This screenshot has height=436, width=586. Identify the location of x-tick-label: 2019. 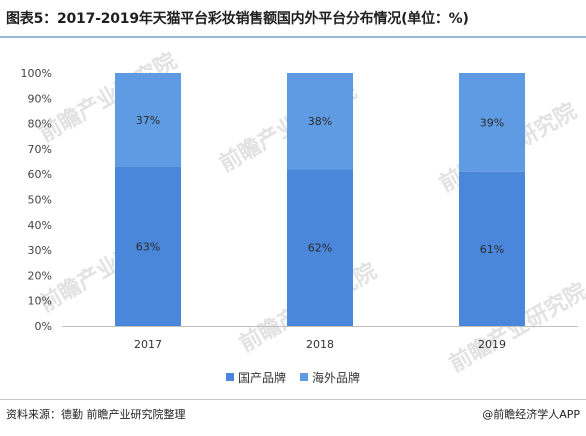
(492, 344).